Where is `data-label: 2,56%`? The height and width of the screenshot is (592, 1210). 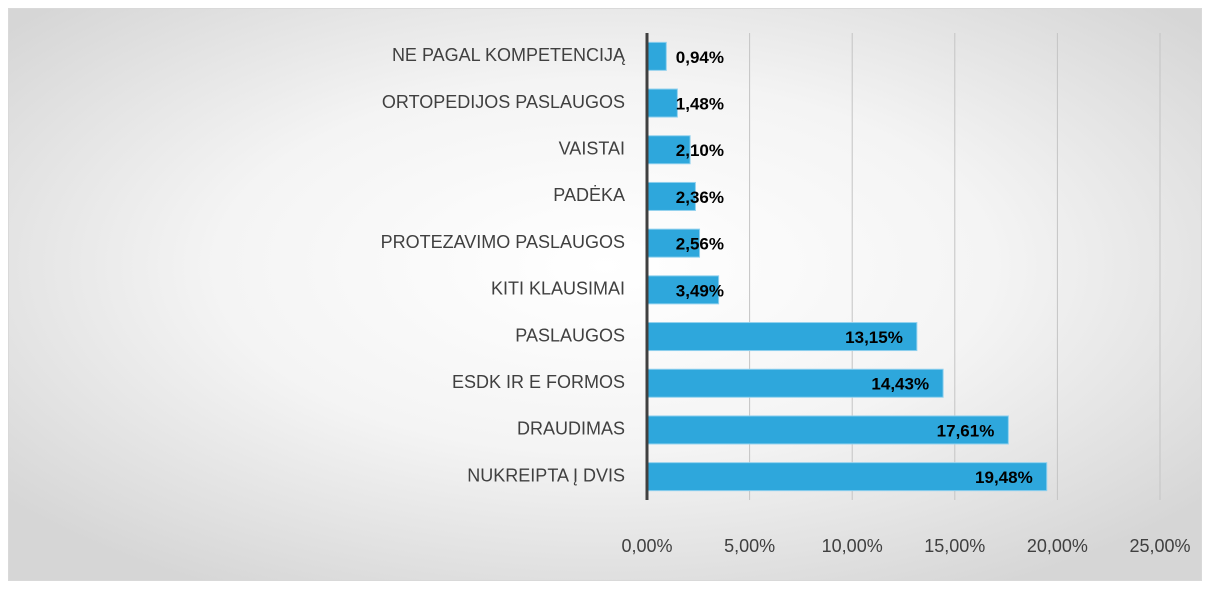
data-label: 2,56% is located at coordinates (700, 244).